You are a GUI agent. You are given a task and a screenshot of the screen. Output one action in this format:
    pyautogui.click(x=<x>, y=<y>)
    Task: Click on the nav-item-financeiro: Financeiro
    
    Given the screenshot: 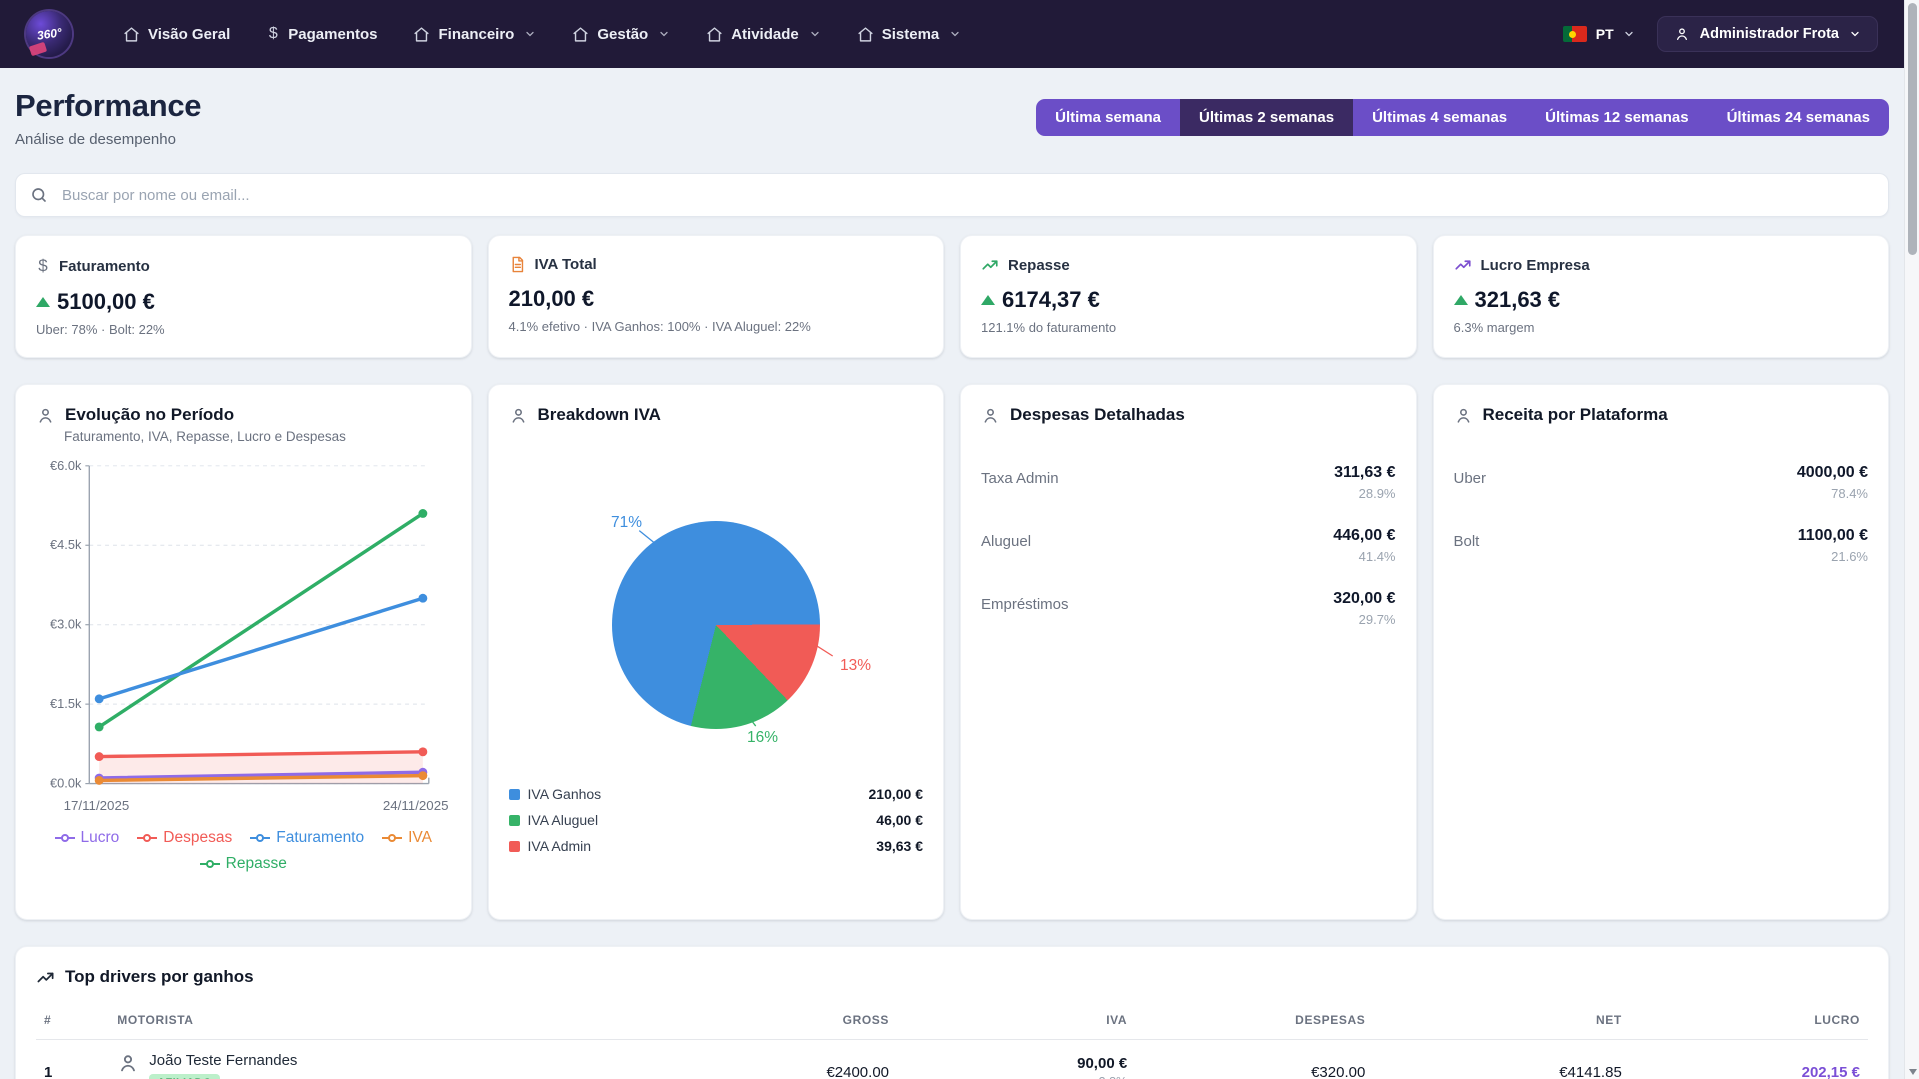 What is the action you would take?
    pyautogui.click(x=474, y=34)
    